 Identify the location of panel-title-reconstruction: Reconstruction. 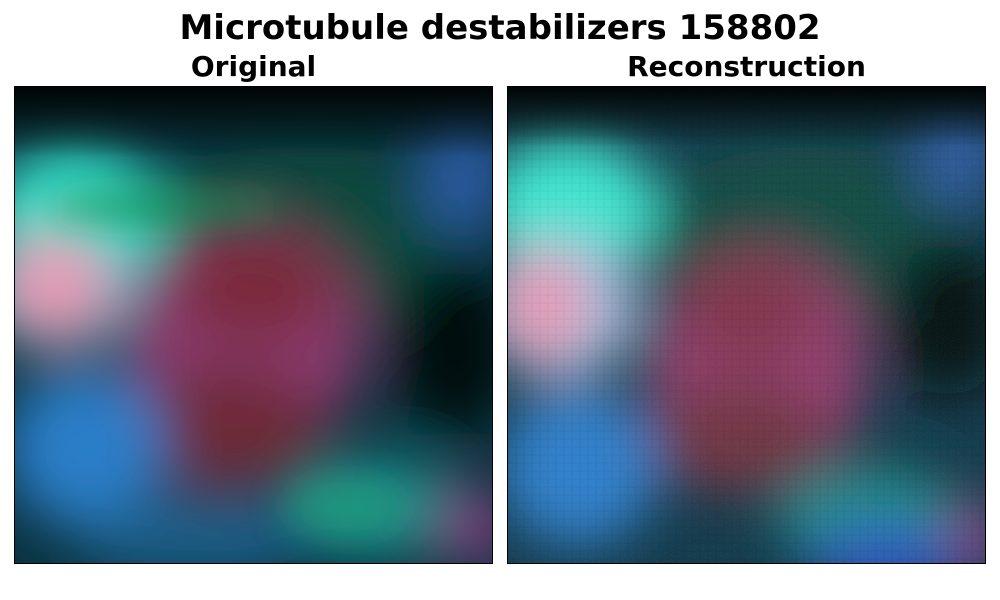
(746, 66).